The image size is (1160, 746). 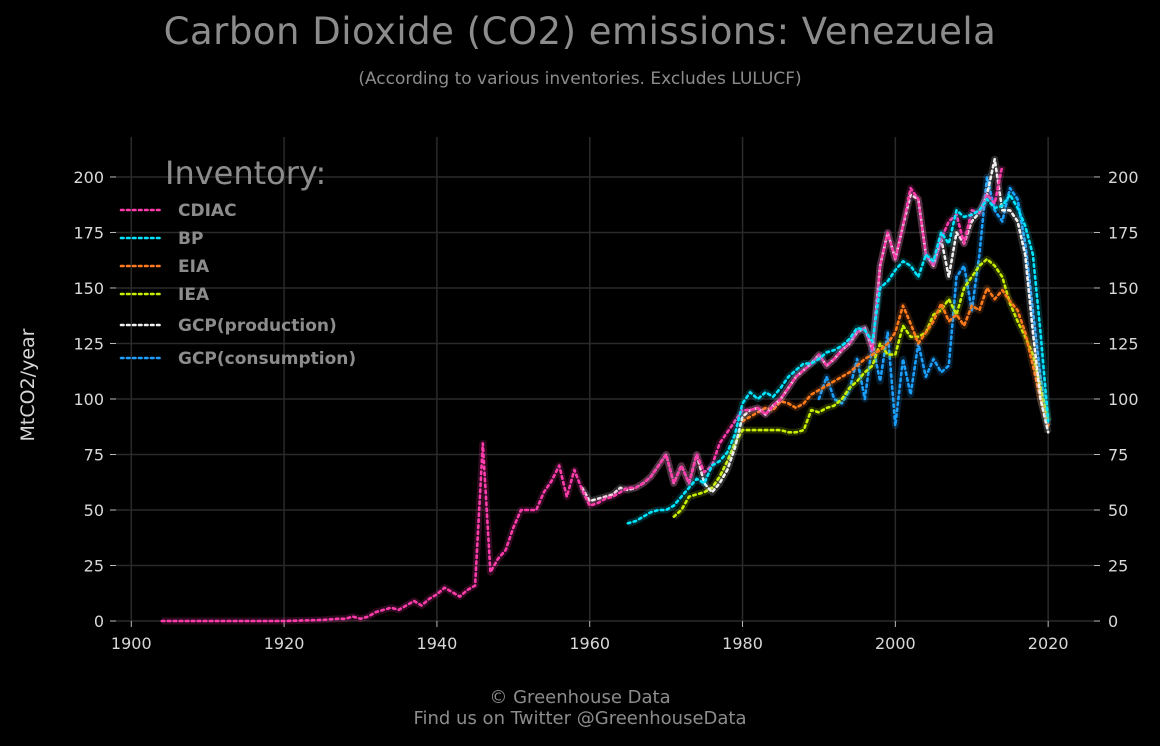 What do you see at coordinates (437, 643) in the screenshot?
I see `x-tick-label: 1940` at bounding box center [437, 643].